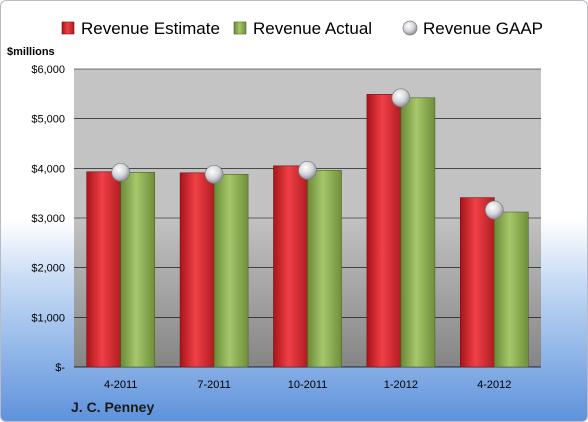 The width and height of the screenshot is (588, 422). Describe the element at coordinates (312, 28) in the screenshot. I see `legend-label: Revenue Actual` at that location.